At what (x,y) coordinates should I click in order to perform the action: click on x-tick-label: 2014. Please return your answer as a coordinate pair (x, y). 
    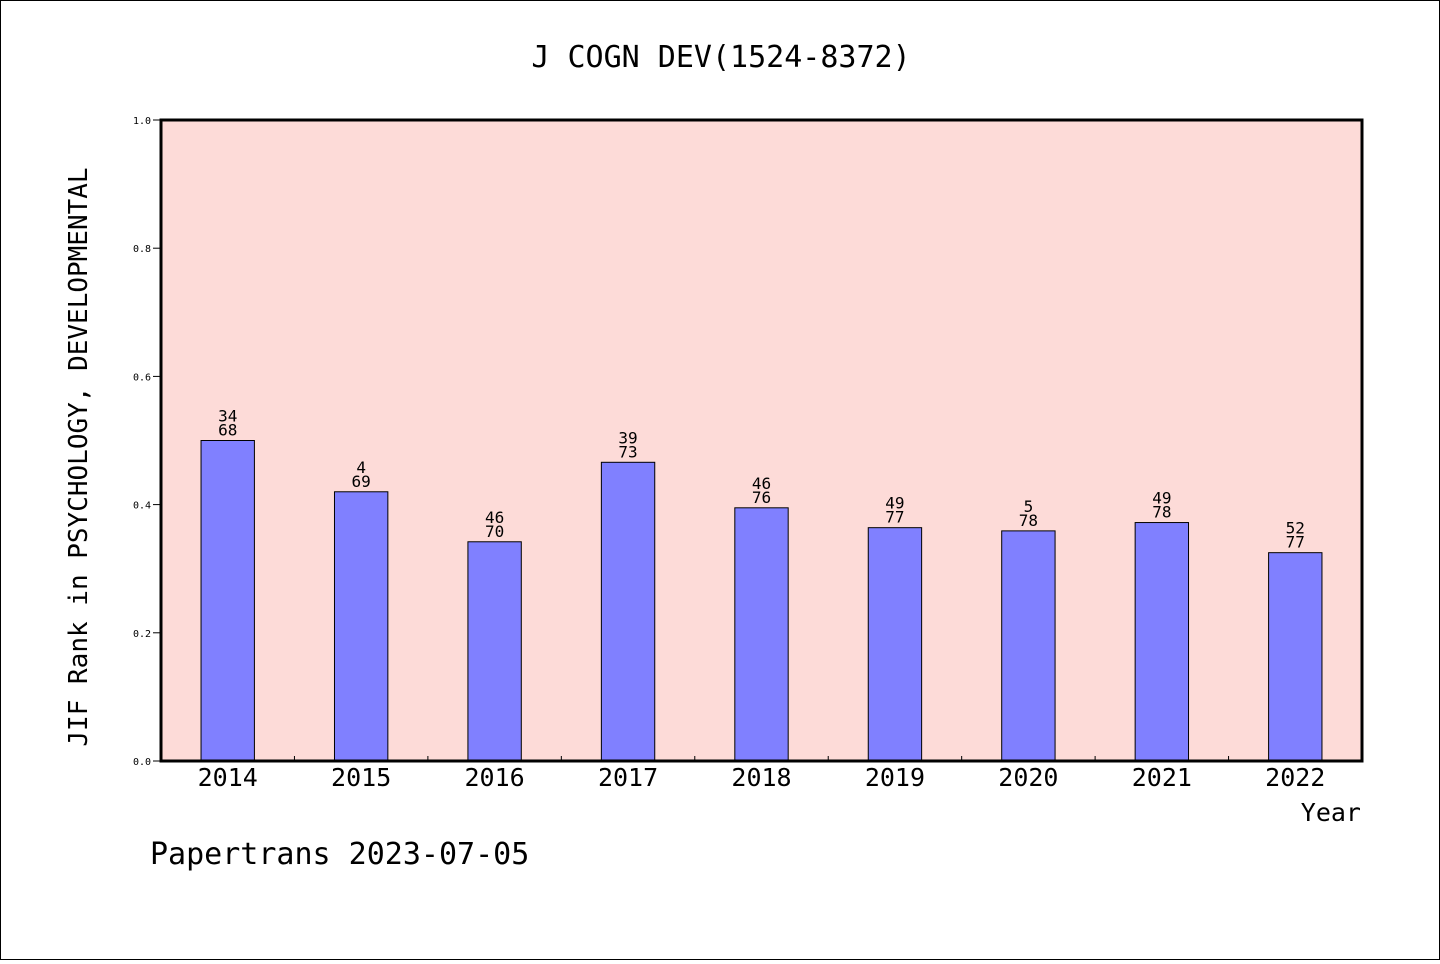
    Looking at the image, I should click on (228, 777).